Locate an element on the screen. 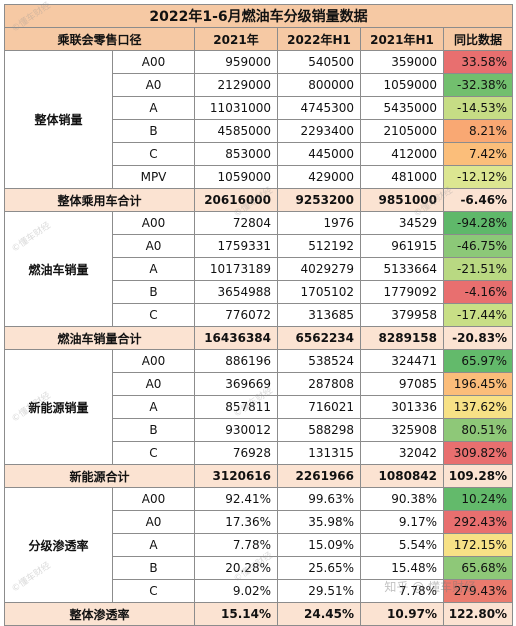 The width and height of the screenshot is (516, 626). yoy-cell: 10.24% is located at coordinates (478, 499).